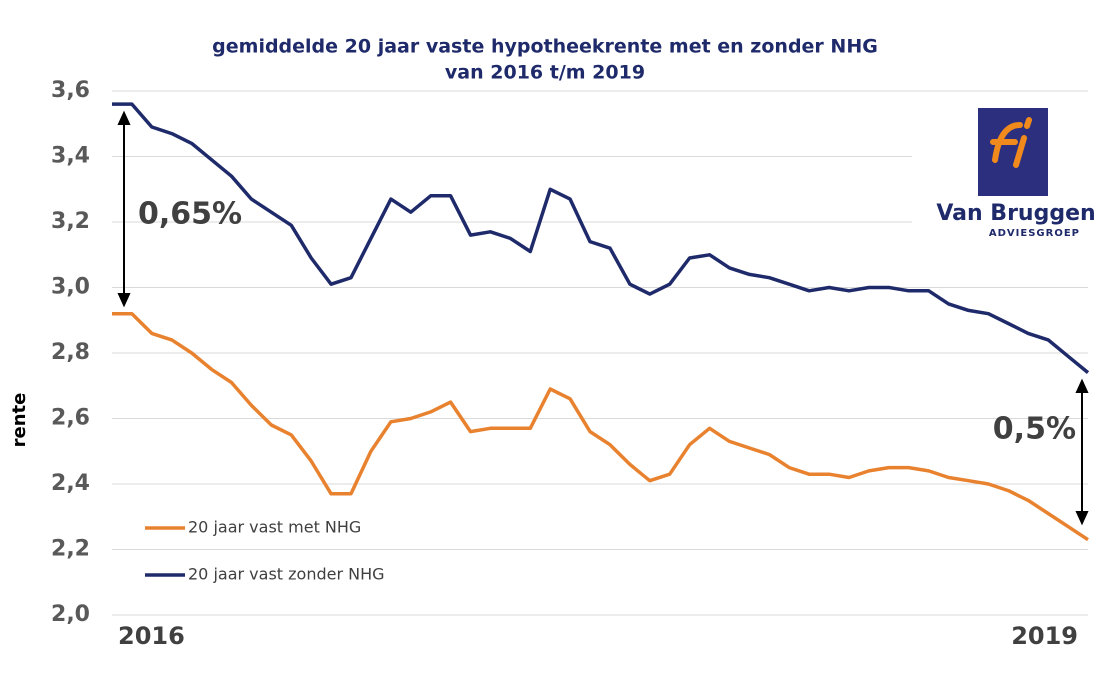 The height and width of the screenshot is (681, 1104). I want to click on y-tick-label: 2,8, so click(70, 352).